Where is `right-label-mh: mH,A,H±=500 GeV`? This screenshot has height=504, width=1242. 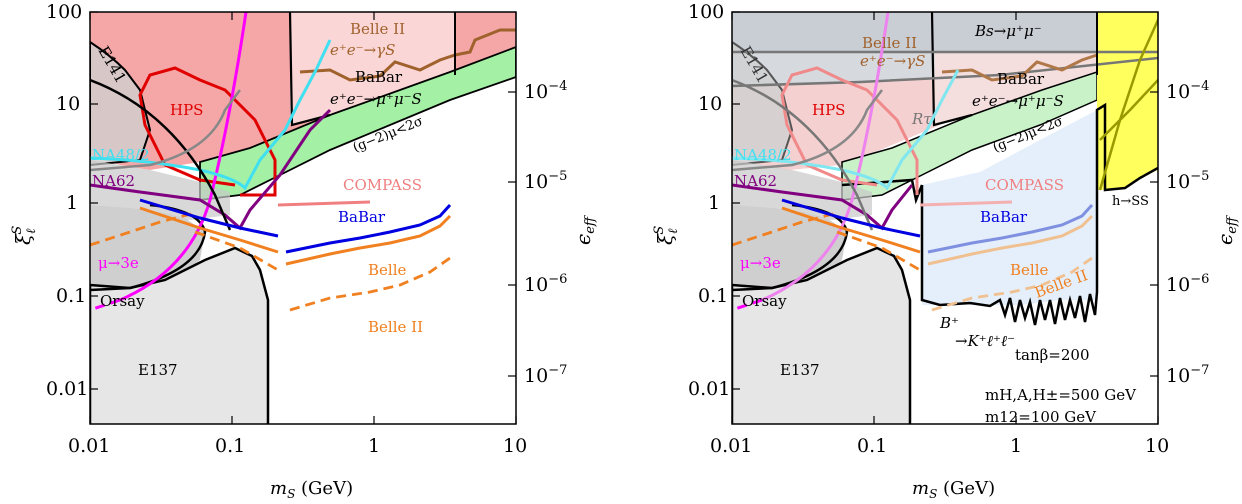 right-label-mh: mH,A,H±=500 GeV is located at coordinates (1061, 395).